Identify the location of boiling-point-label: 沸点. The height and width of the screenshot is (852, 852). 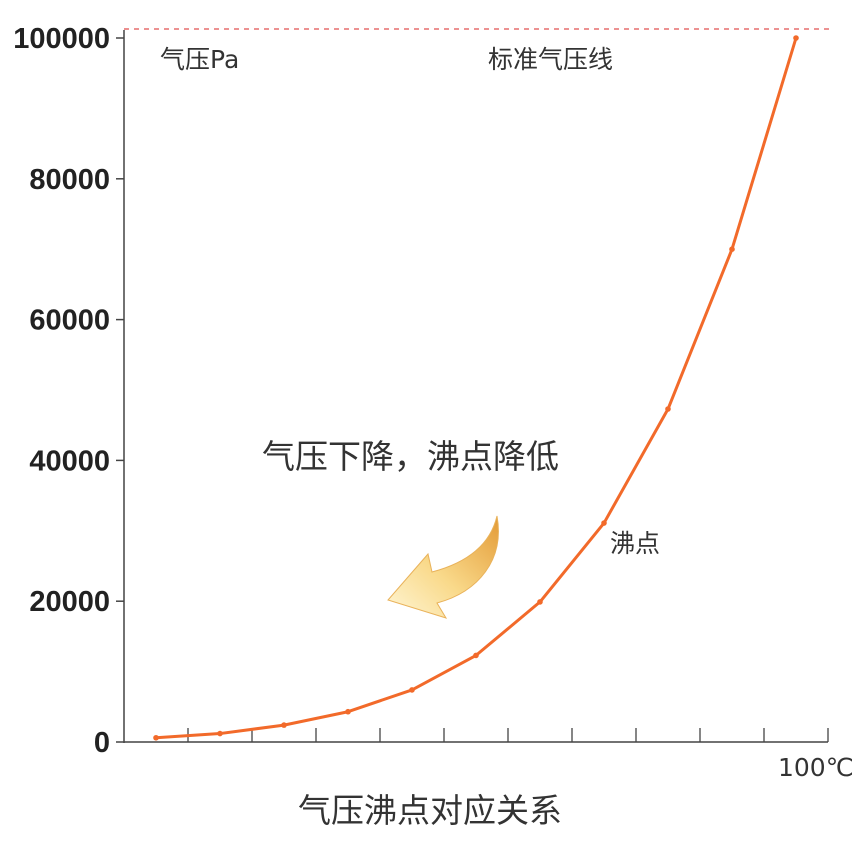
(635, 543).